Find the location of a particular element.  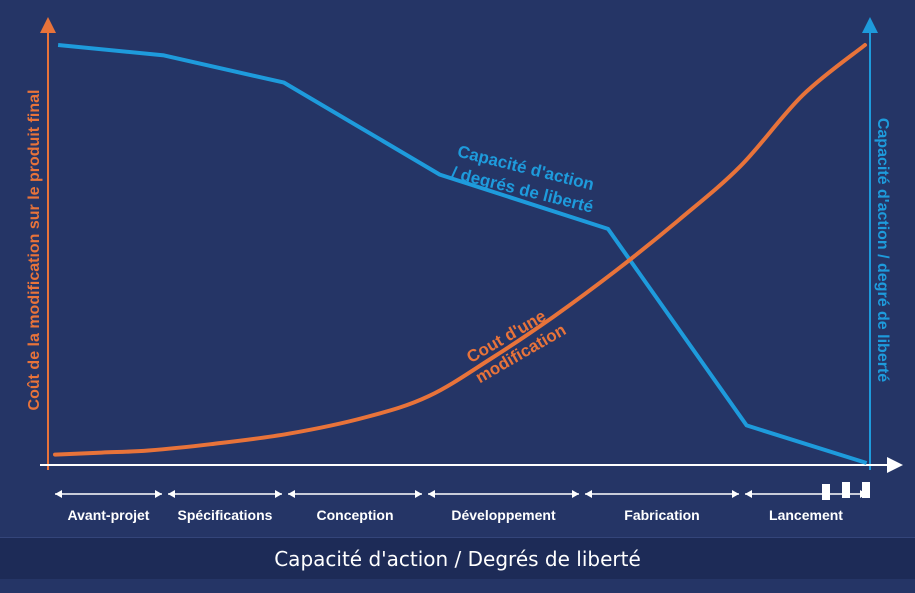

series-label-capacity: Capacité d'action / degrés de liberté is located at coordinates (522, 179).